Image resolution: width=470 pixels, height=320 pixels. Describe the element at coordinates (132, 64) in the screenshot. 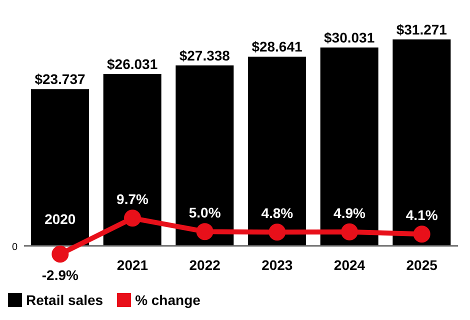

I see `data-label: $26.031` at that location.